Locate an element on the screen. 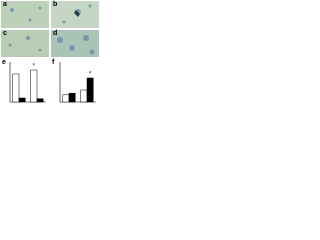 This screenshot has height=240, width=320. panel-label: c is located at coordinates (5, 33).